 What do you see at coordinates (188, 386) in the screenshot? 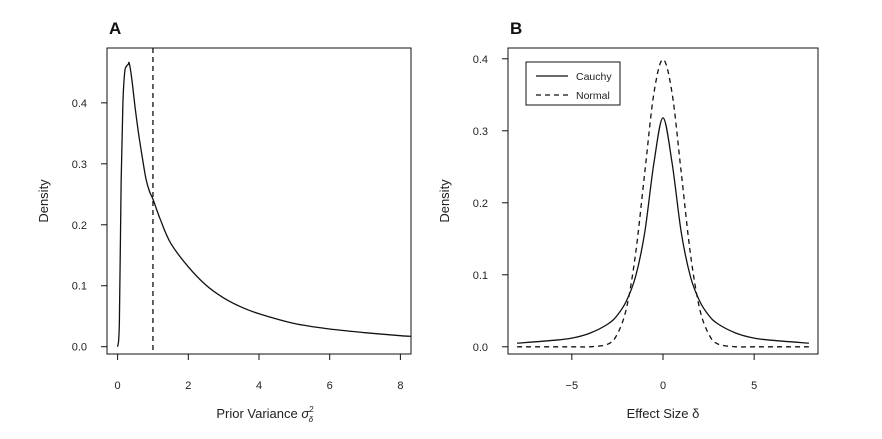
I see `panel-a-x-tick-label: 2` at bounding box center [188, 386].